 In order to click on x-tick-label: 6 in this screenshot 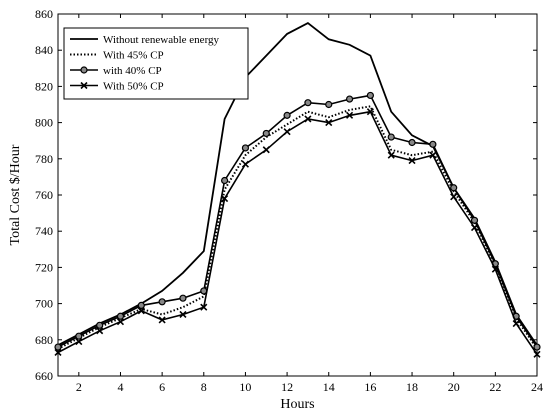, I will do `click(162, 387)`.